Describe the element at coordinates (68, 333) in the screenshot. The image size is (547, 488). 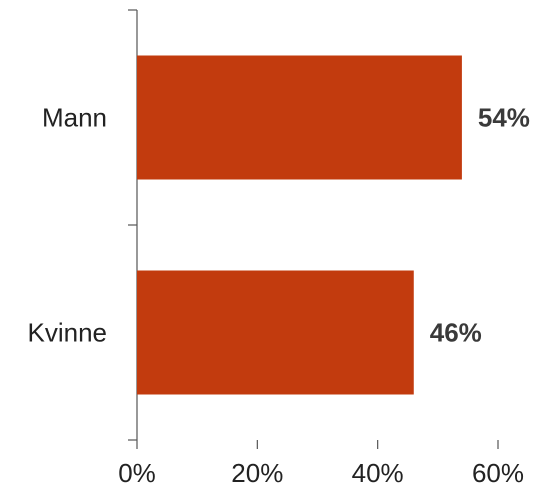
I see `category-label: Kvinne` at that location.